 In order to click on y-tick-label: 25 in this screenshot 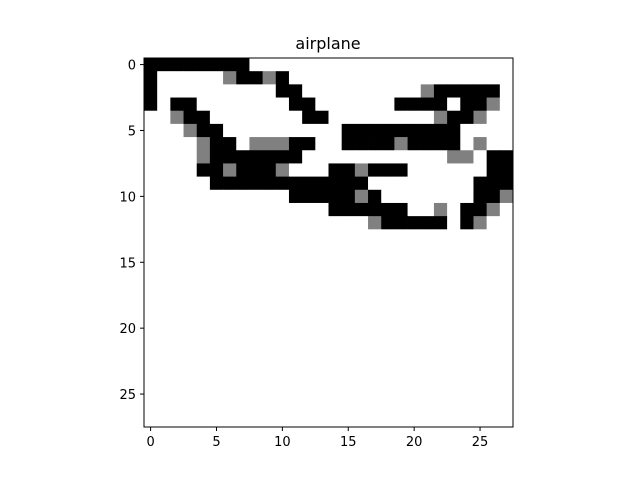, I will do `click(127, 395)`.